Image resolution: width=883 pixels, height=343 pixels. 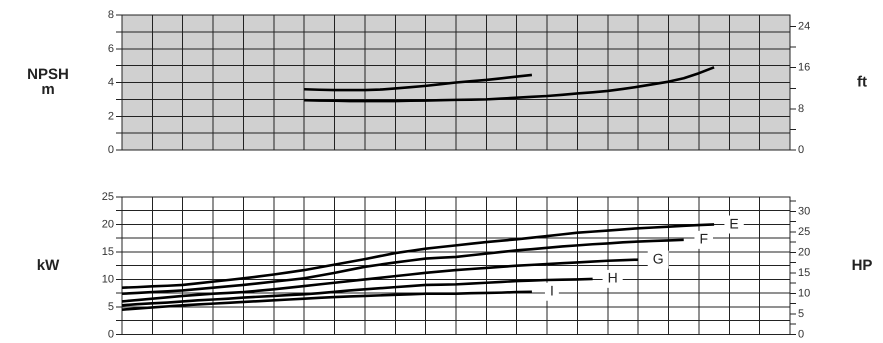 I want to click on y2-tick-label: 25, so click(x=804, y=232).